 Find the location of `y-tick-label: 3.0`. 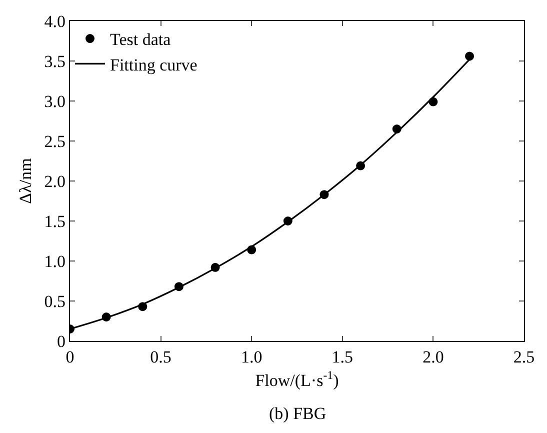

y-tick-label: 3.0 is located at coordinates (55, 101).